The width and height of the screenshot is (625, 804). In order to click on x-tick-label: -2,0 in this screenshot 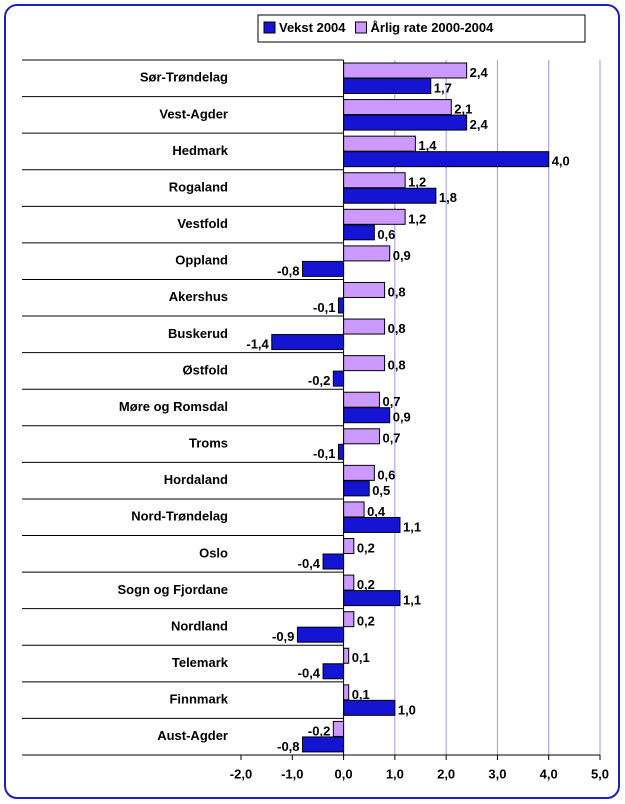, I will do `click(241, 773)`.